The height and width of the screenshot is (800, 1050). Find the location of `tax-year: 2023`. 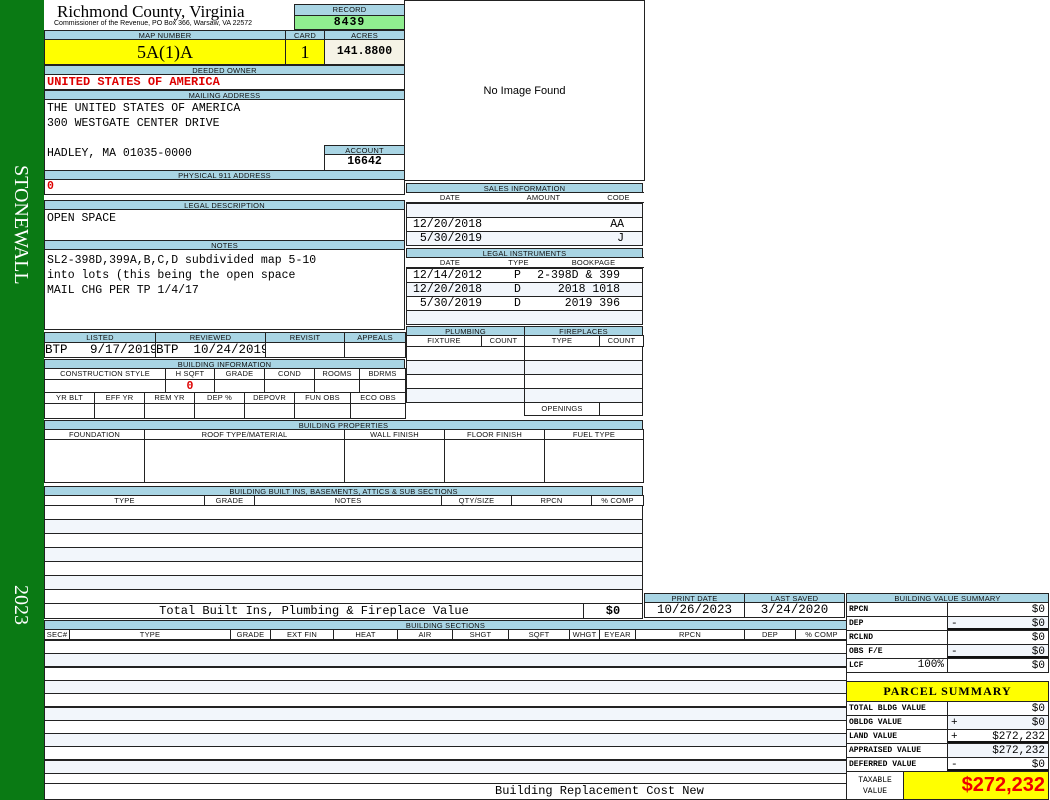

tax-year: 2023 is located at coordinates (21, 605).